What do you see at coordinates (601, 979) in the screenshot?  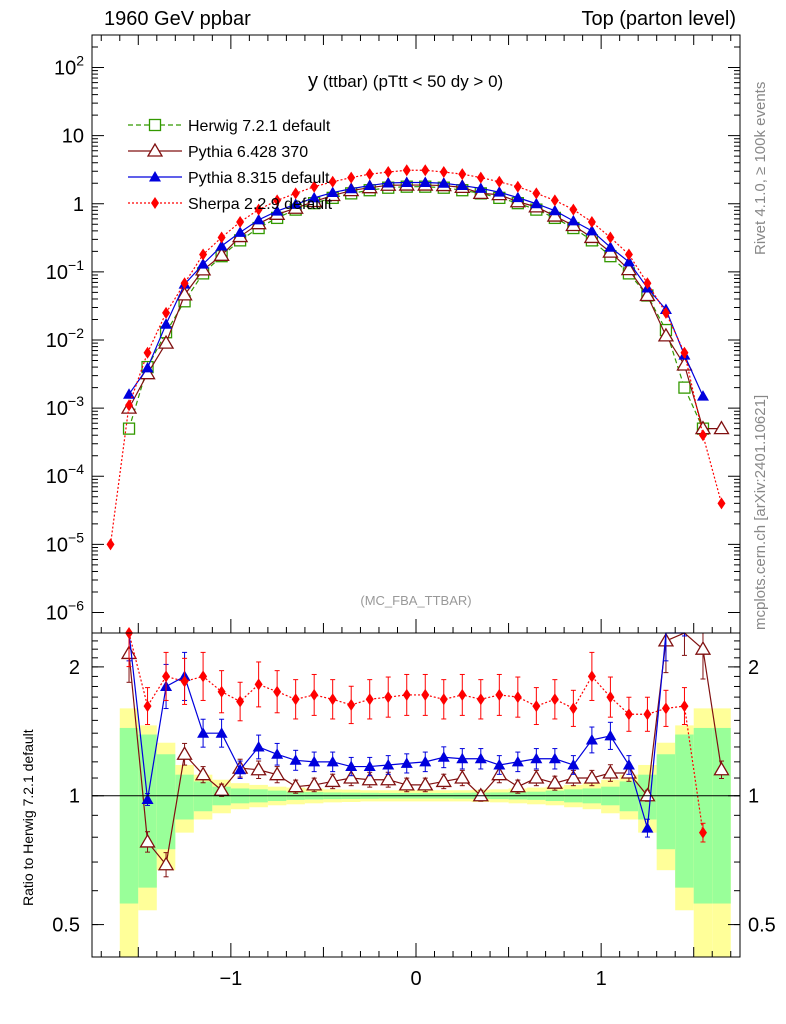 I see `x-tick-label: 1` at bounding box center [601, 979].